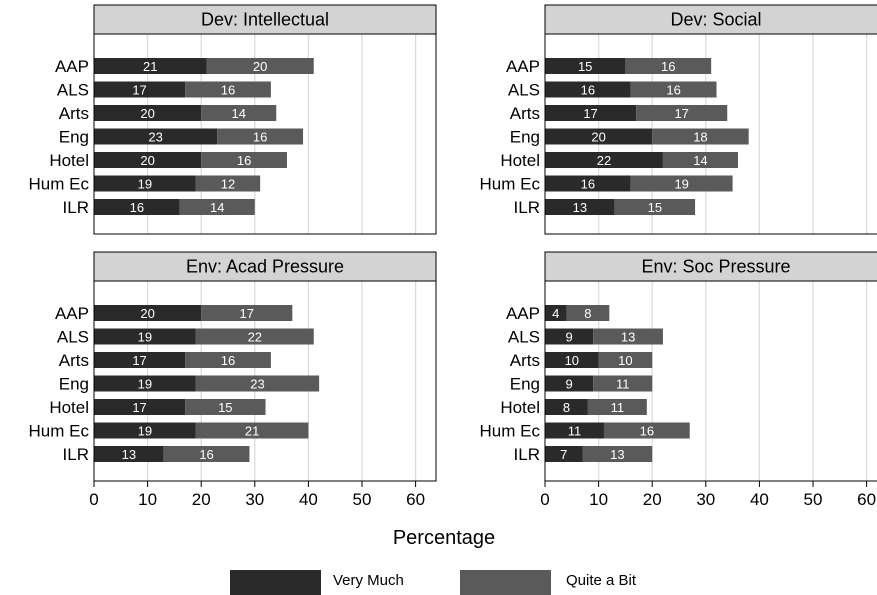  I want to click on legend: Very Much Quite a Bit, so click(433, 582).